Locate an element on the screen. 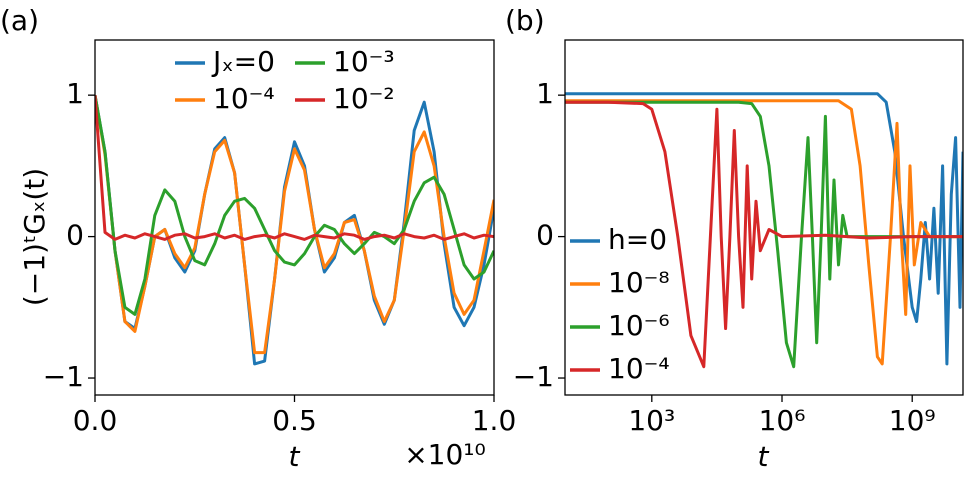  legend-label: 10⁻³ is located at coordinates (364, 61).